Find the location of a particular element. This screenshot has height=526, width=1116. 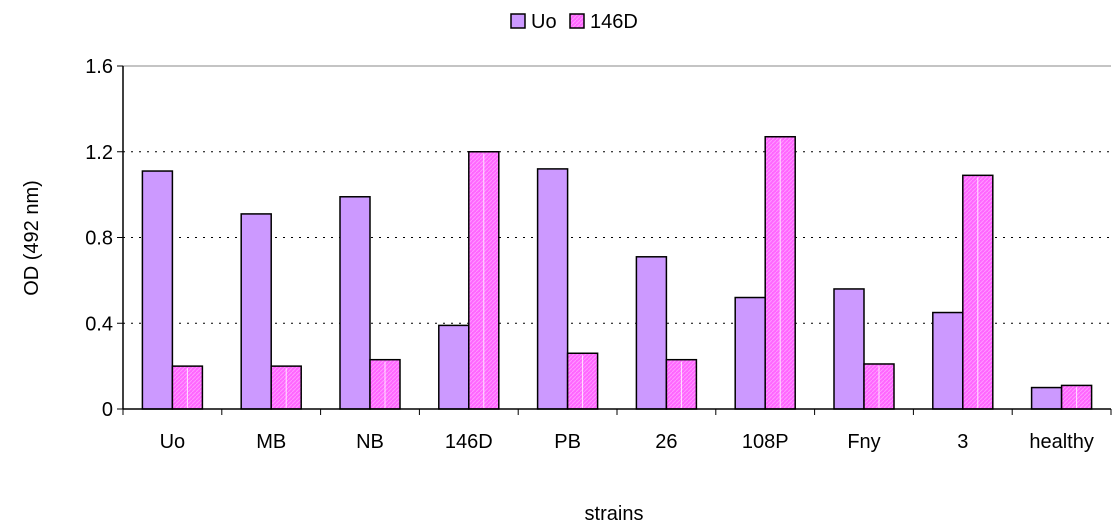

x-axis-title: strains is located at coordinates (614, 514).